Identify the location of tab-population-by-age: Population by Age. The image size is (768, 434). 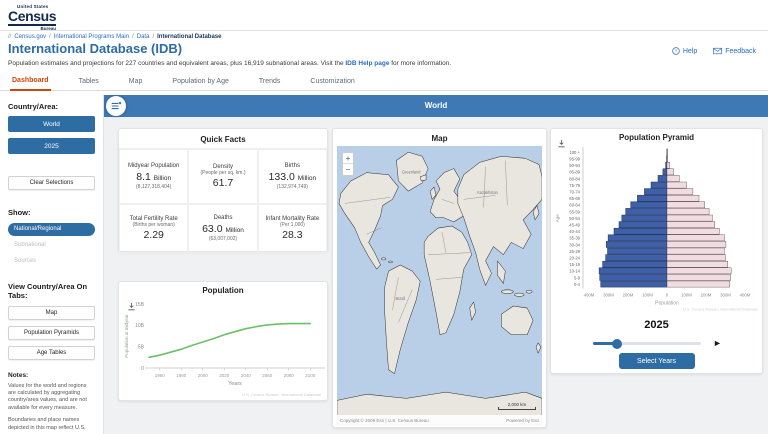
(200, 81).